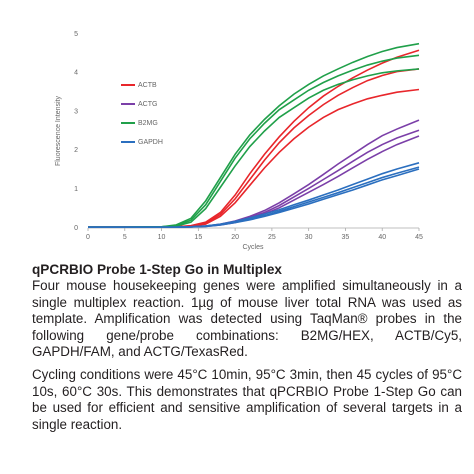  What do you see at coordinates (147, 85) in the screenshot?
I see `legend-label: ACTB` at bounding box center [147, 85].